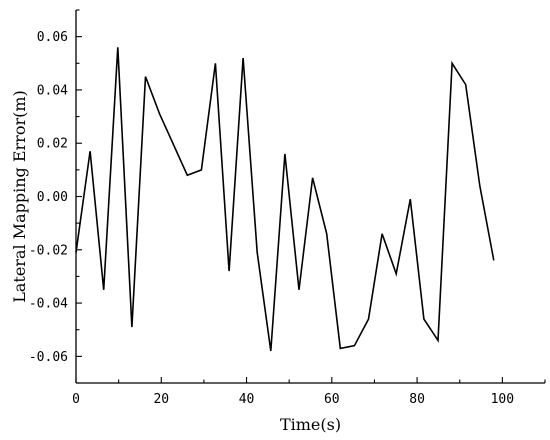 Image resolution: width=550 pixels, height=440 pixels. Describe the element at coordinates (161, 399) in the screenshot. I see `x-tick-label: 20` at that location.